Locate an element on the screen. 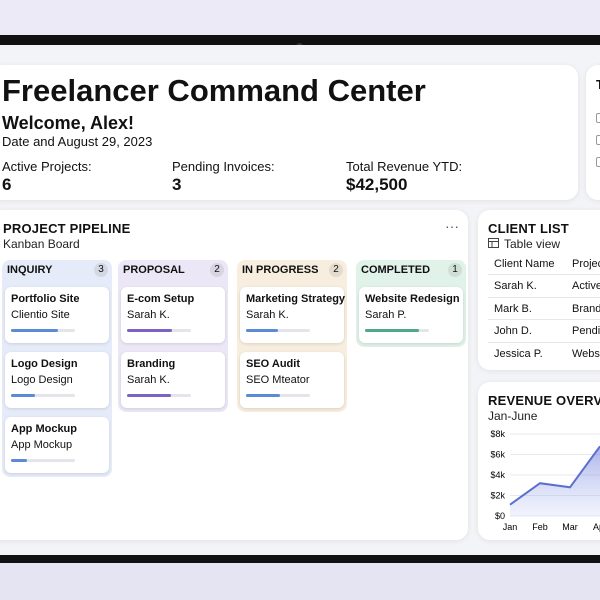 The image size is (600, 600). project-card: E-com Setup Sarah K. is located at coordinates (173, 315).